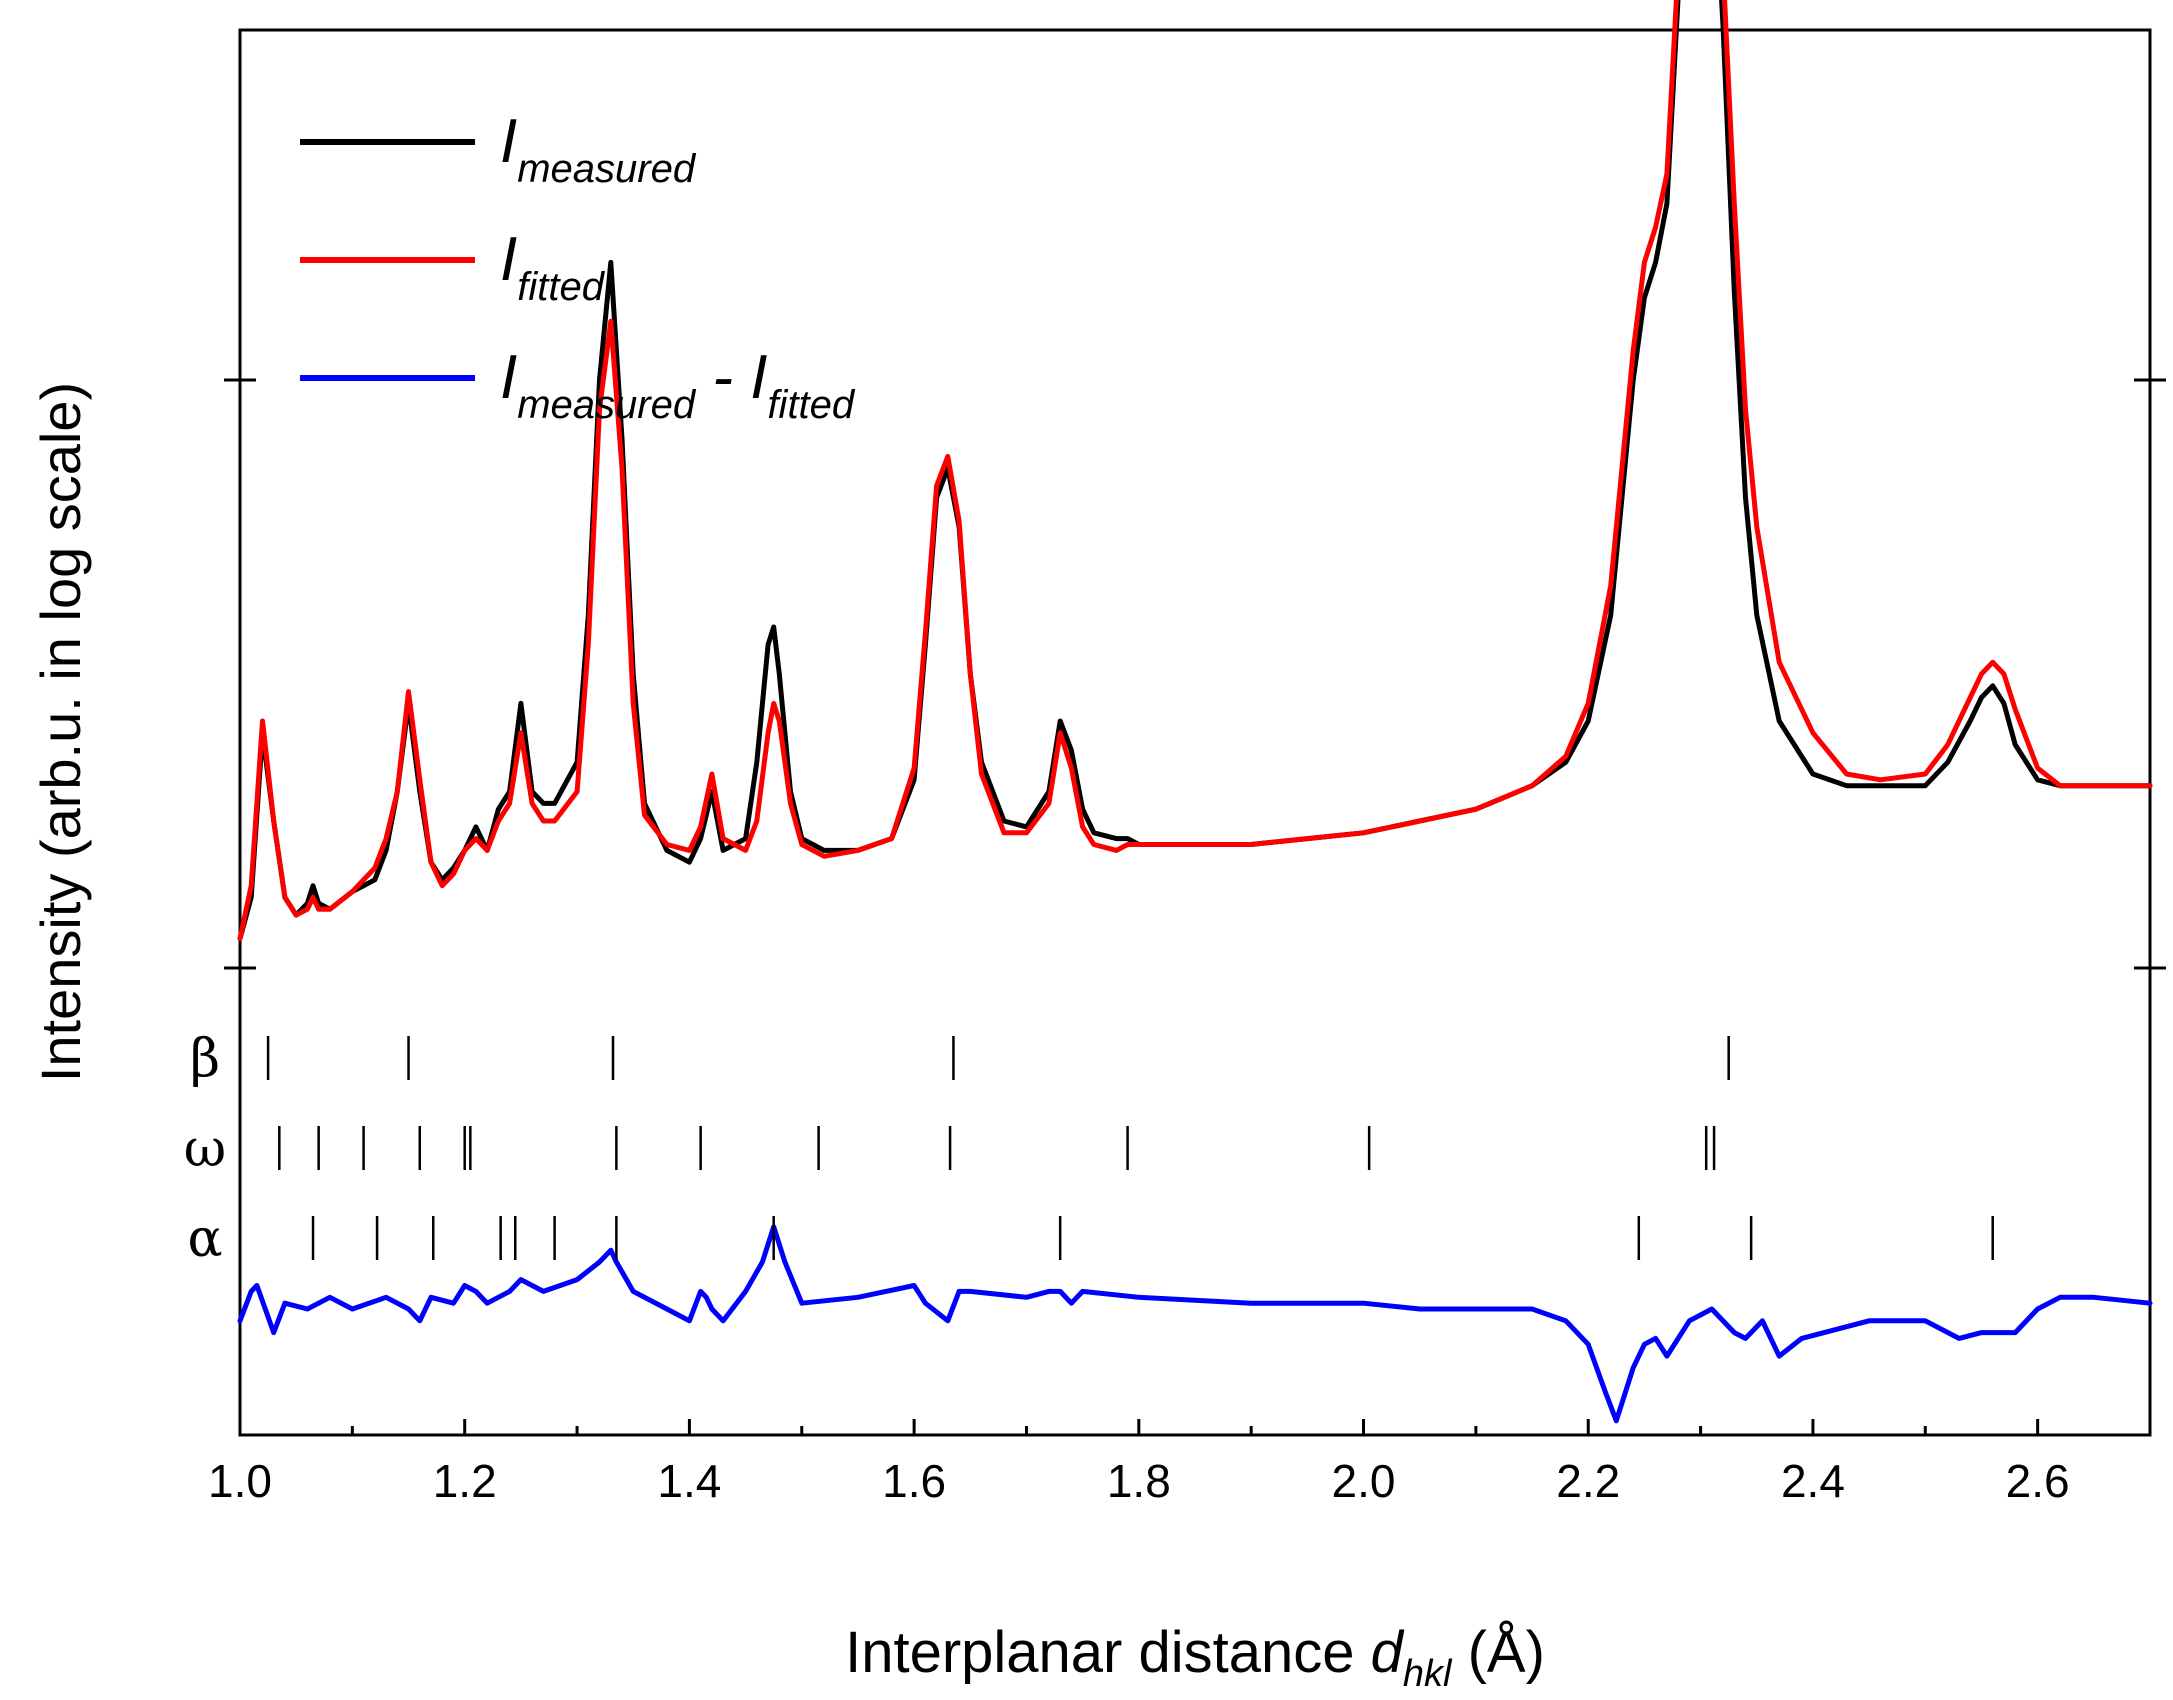 Image resolution: width=2173 pixels, height=1700 pixels. What do you see at coordinates (453, 267) in the screenshot?
I see `legend-entry: Ifitted` at bounding box center [453, 267].